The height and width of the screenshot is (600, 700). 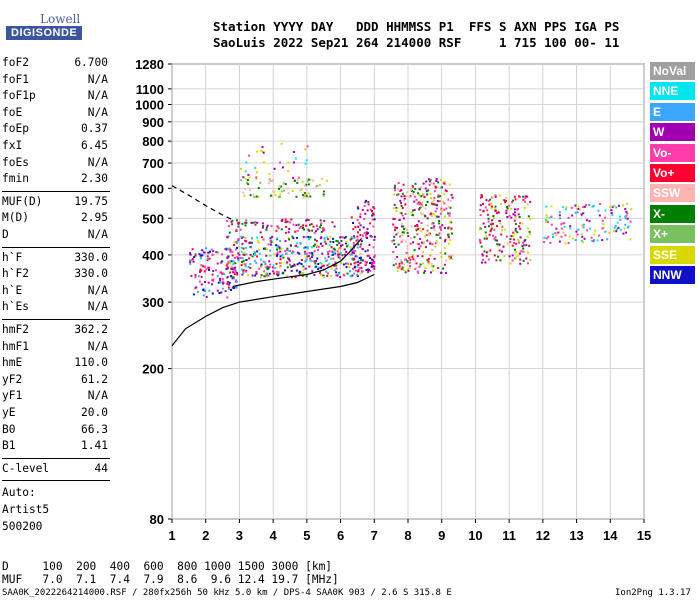 I want to click on param-name: D, so click(x=5, y=234).